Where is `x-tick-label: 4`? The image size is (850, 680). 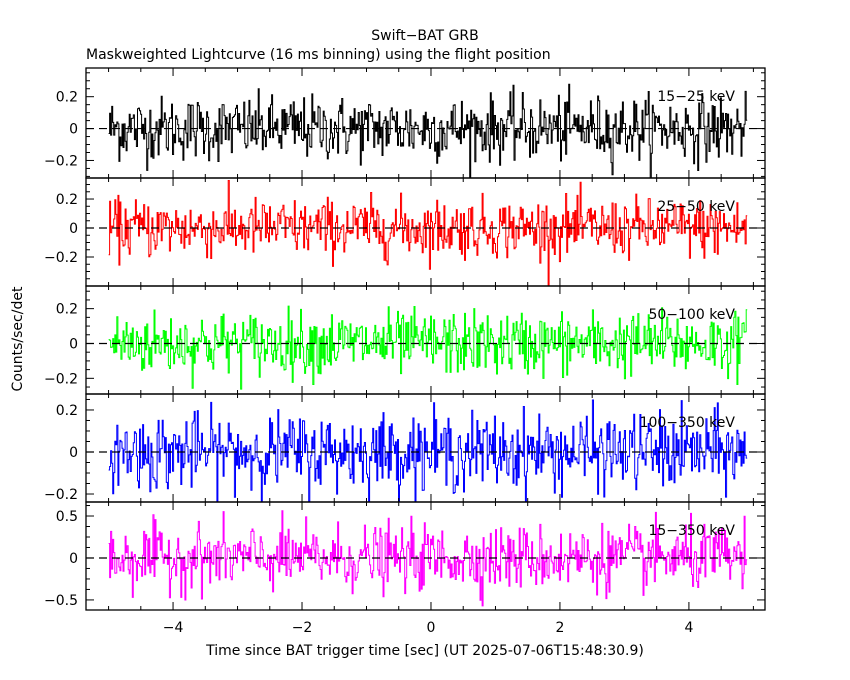 x-tick-label: 4 is located at coordinates (688, 628).